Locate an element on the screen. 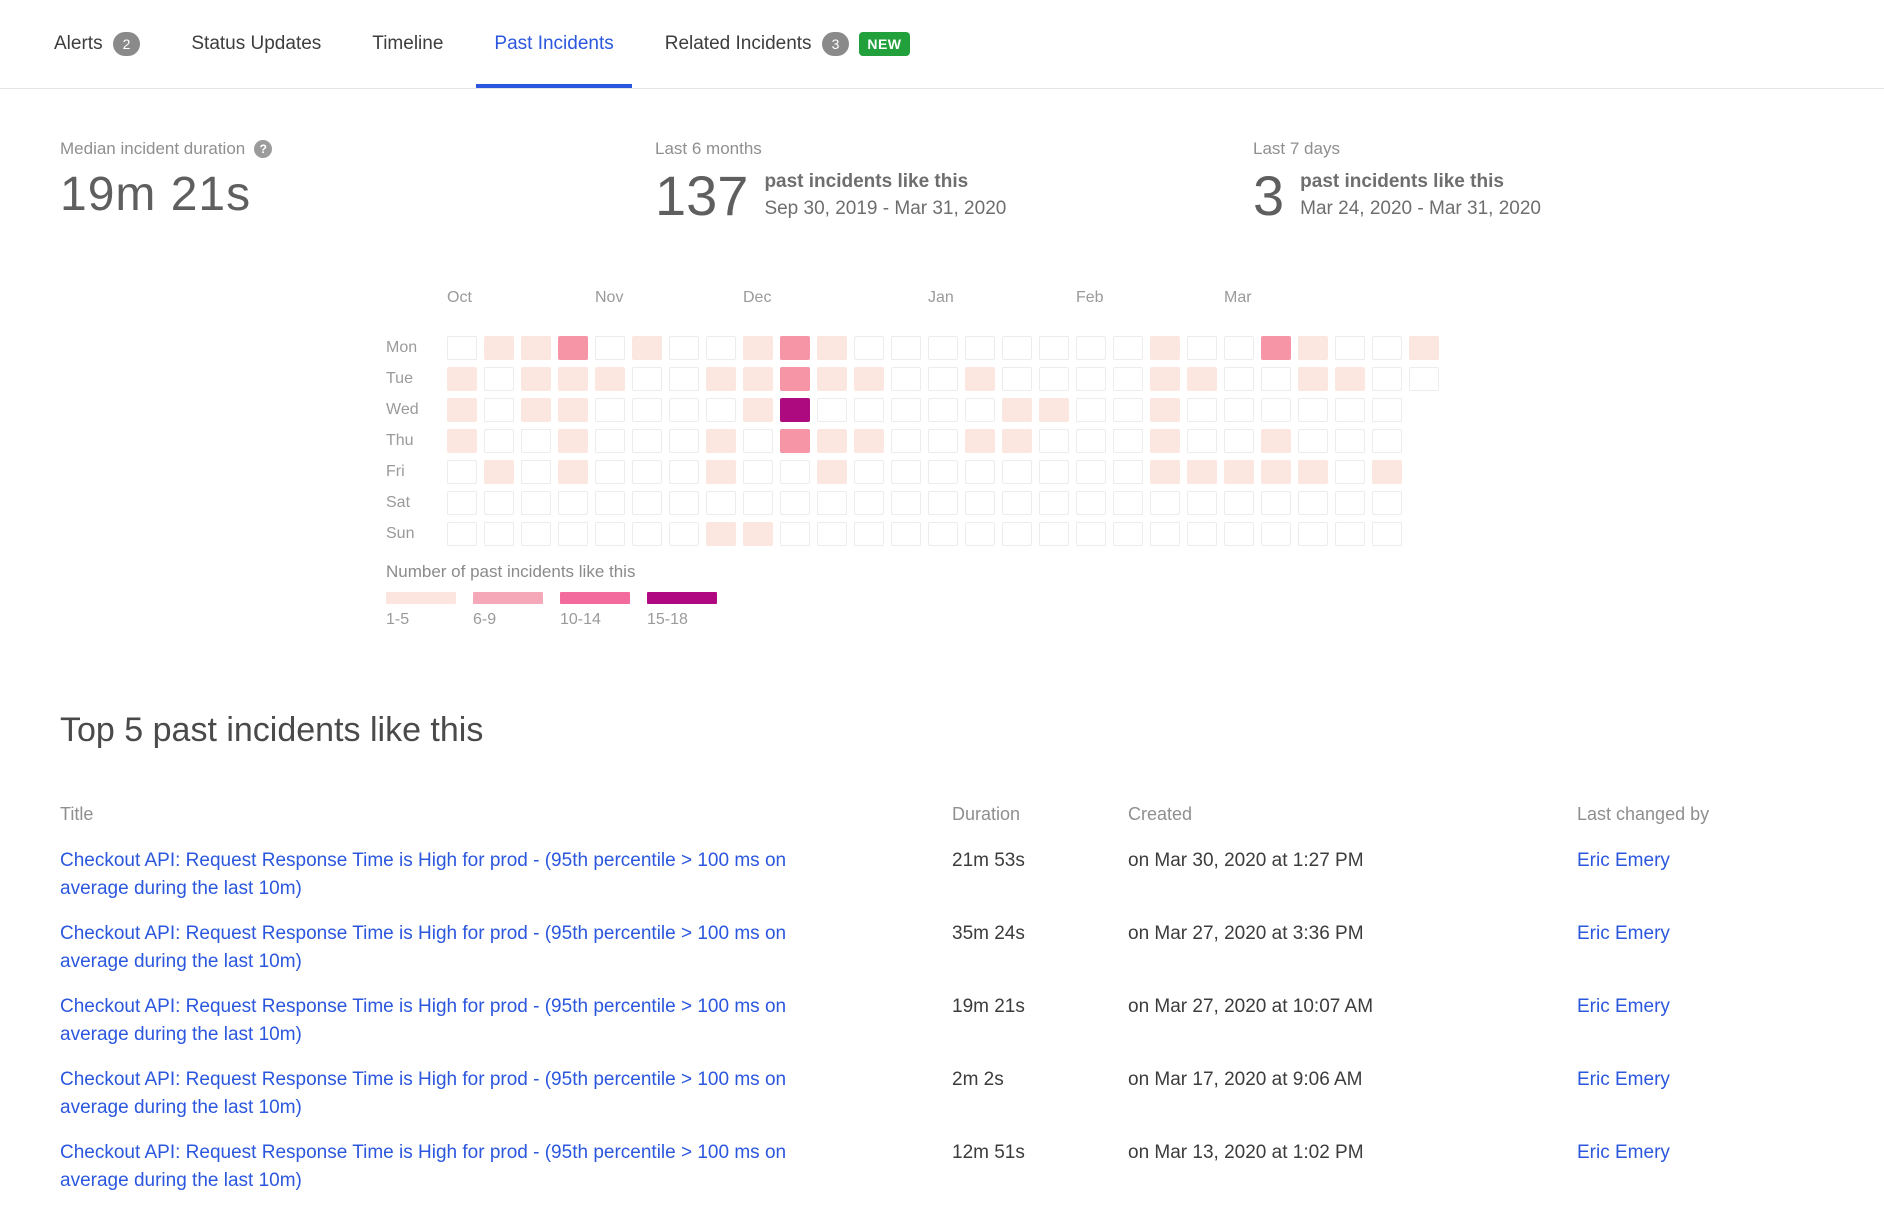  six-months-desc: past incidents like this is located at coordinates (866, 181).